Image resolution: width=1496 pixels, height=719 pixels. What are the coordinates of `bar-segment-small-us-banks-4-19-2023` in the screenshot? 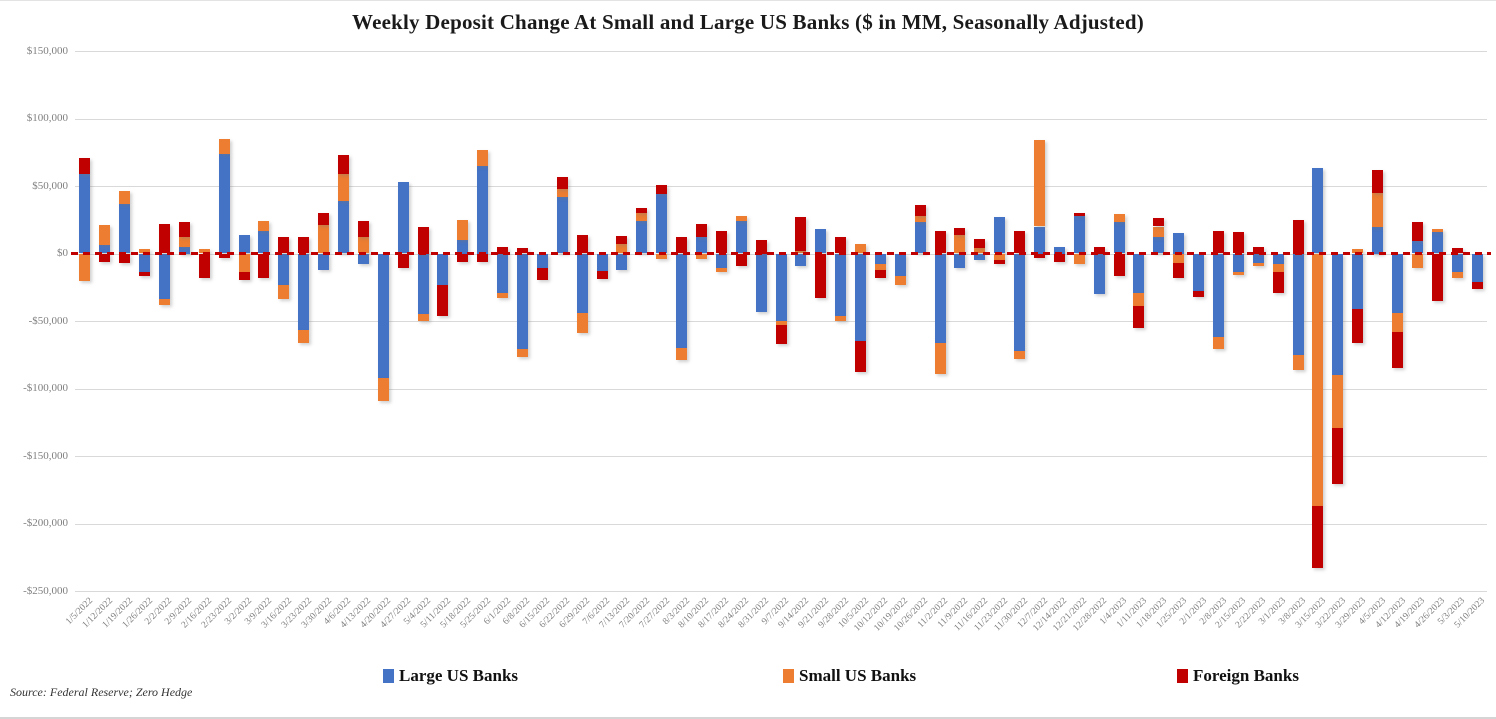 It's located at (1417, 261).